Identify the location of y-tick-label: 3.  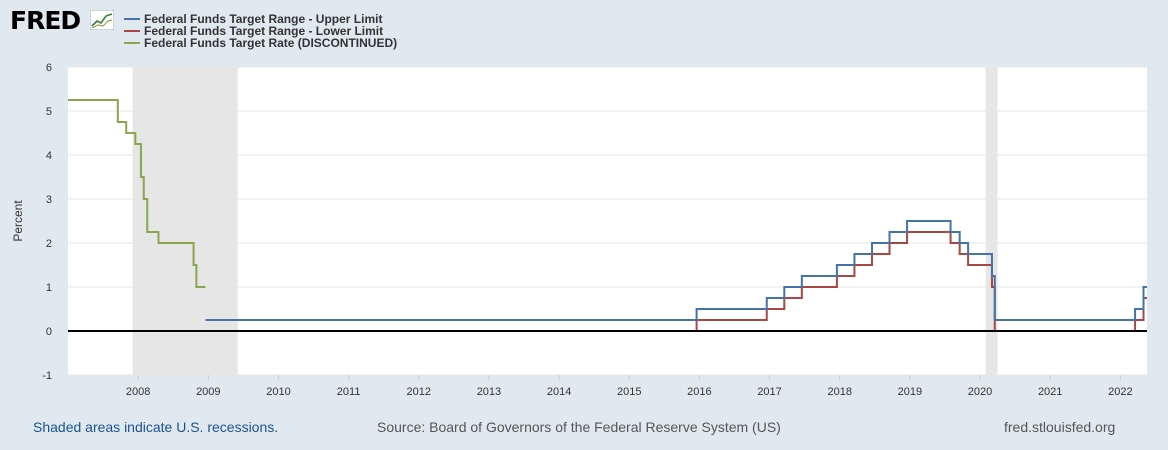
(49, 200).